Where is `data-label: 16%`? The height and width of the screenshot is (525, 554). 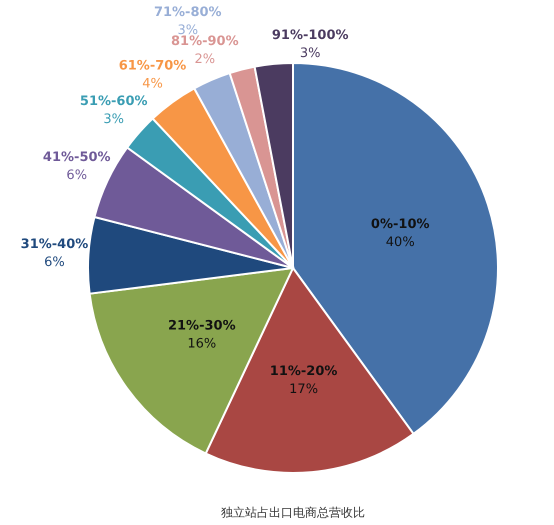 data-label: 16% is located at coordinates (201, 344).